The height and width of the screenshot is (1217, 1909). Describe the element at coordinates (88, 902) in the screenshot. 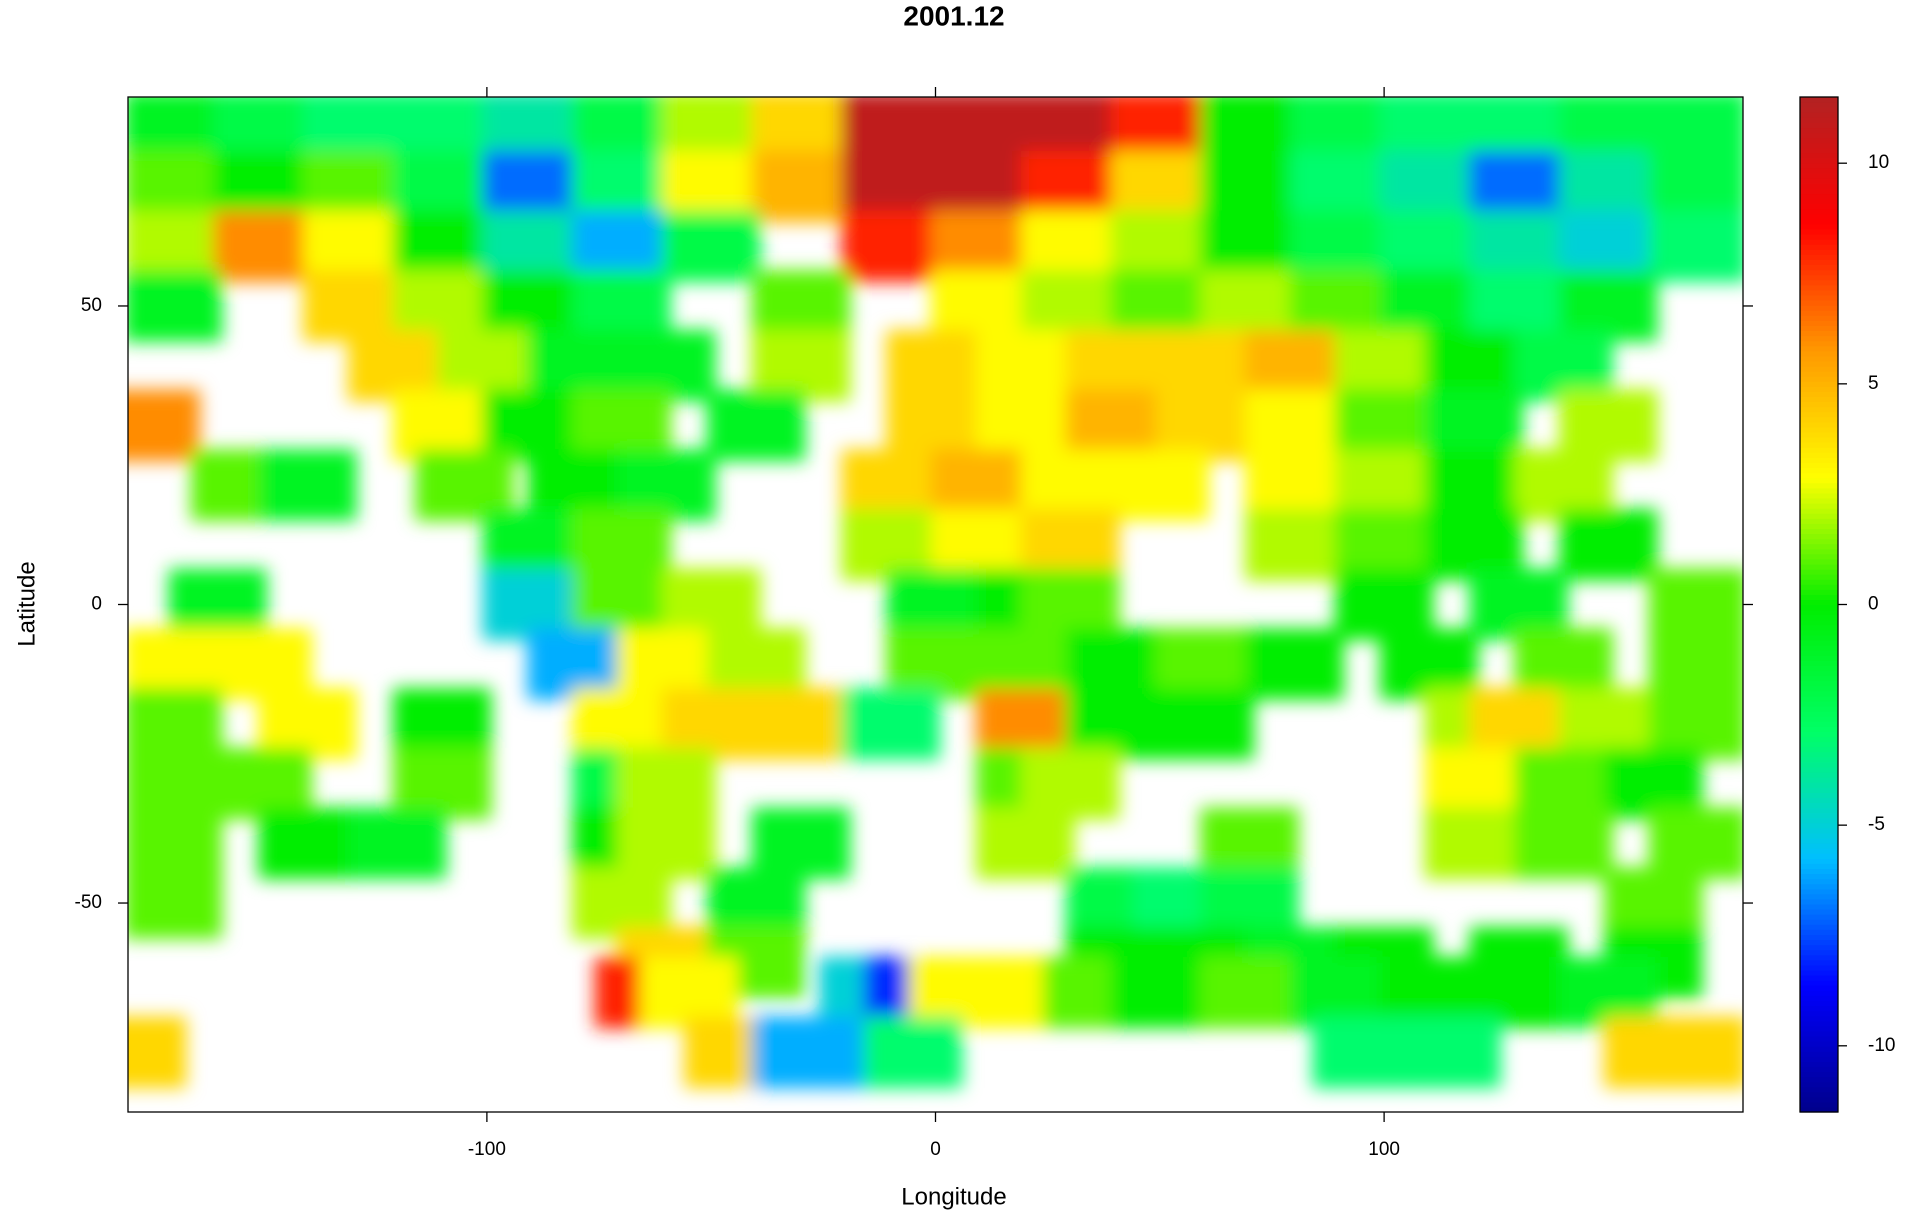

I see `y-tick-label: -50` at that location.